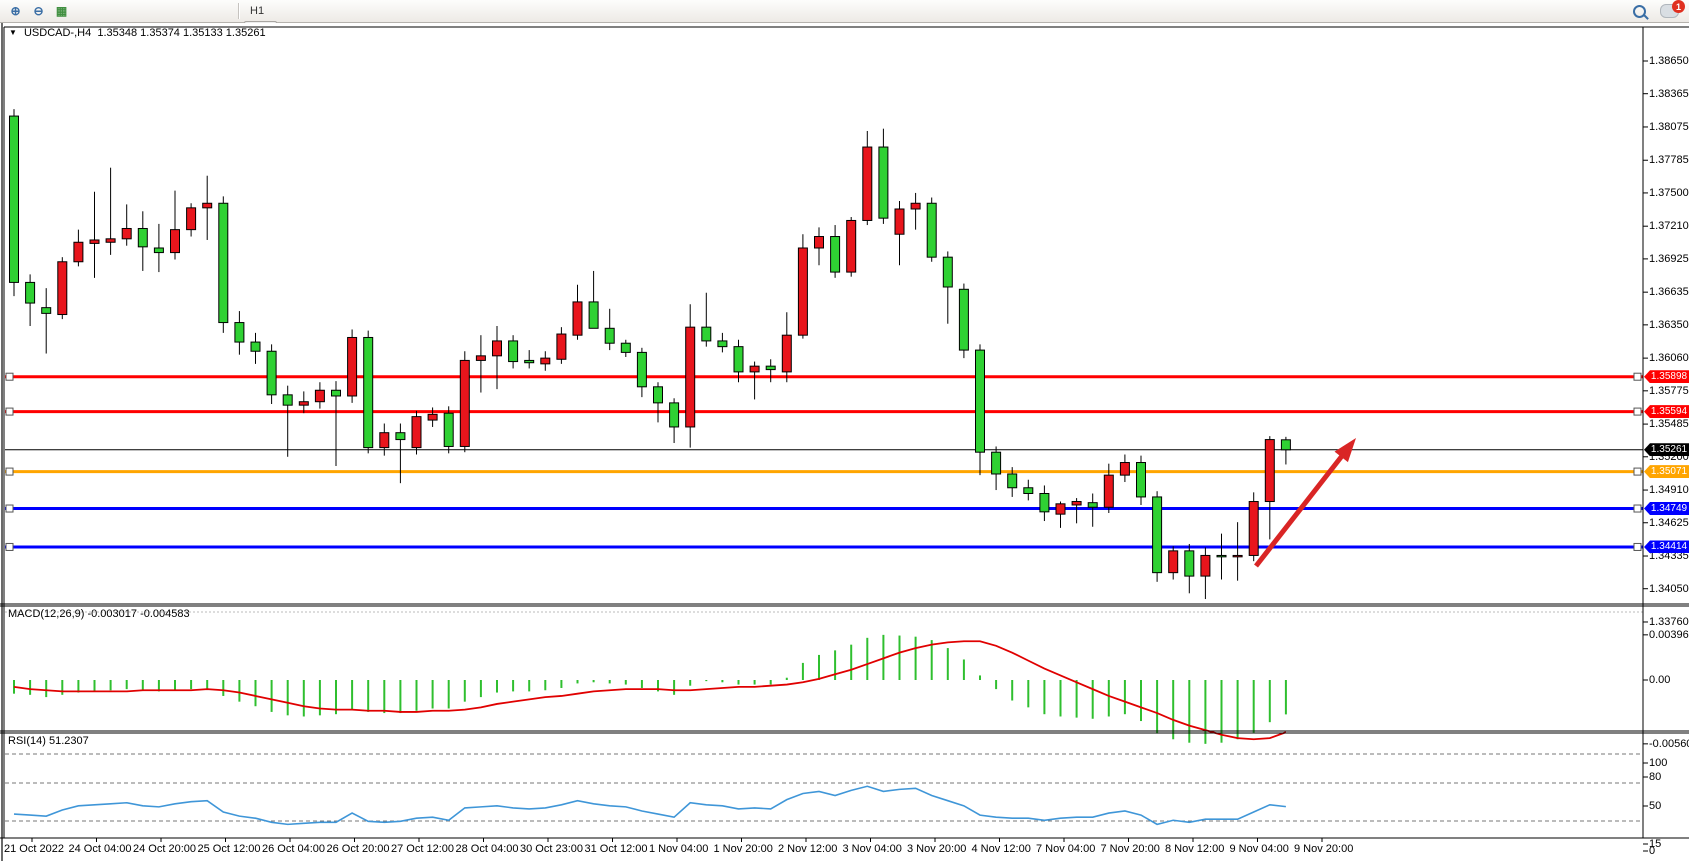  What do you see at coordinates (1669, 358) in the screenshot?
I see `price-tick-label: 1.36060` at bounding box center [1669, 358].